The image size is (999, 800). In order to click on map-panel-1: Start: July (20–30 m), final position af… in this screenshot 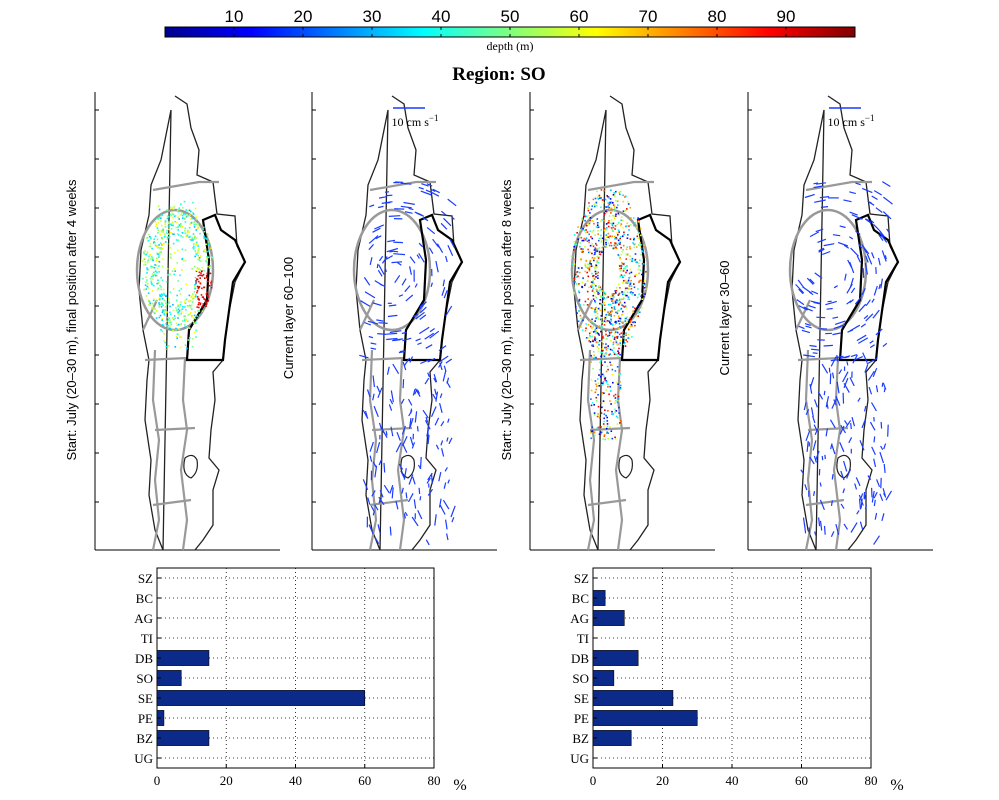, I will do `click(172, 321)`.